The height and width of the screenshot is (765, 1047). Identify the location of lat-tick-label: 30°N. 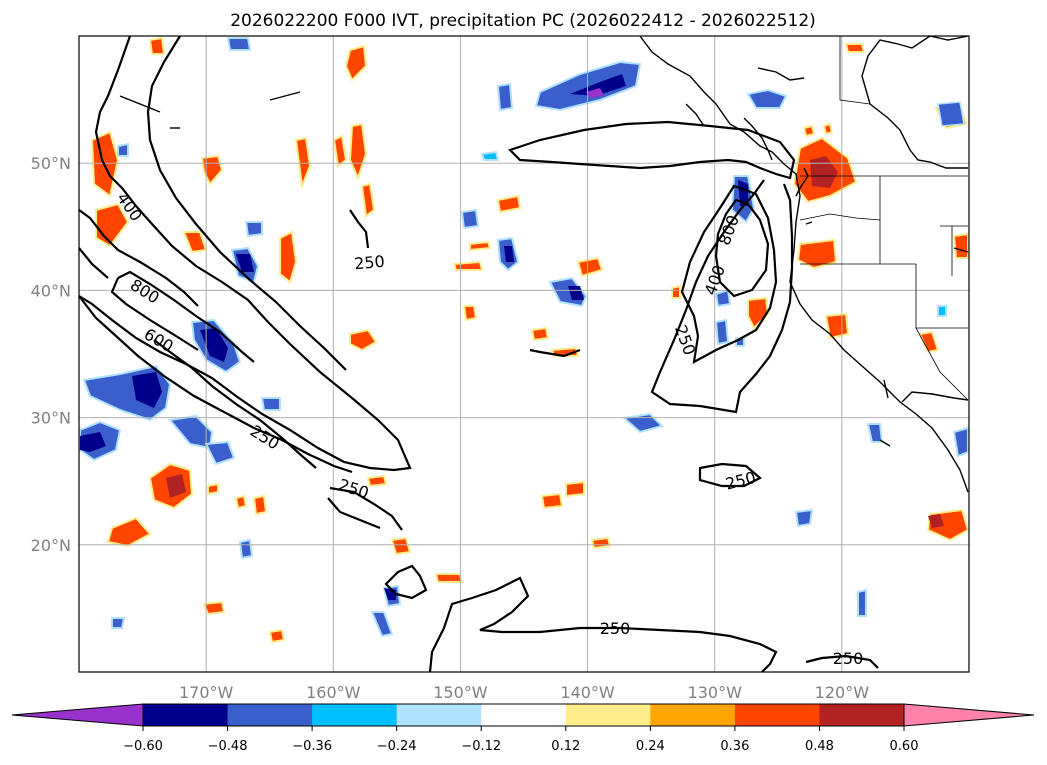
(51, 418).